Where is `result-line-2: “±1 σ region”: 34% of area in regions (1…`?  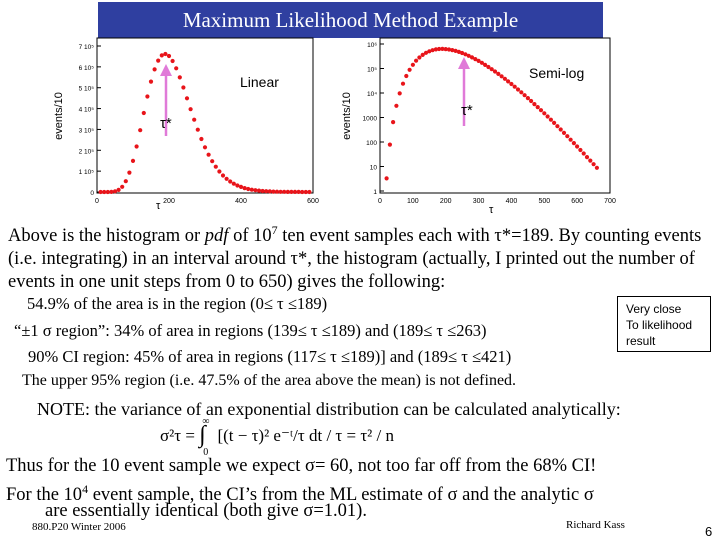
result-line-2: “±1 σ region”: 34% of area in regions (1… is located at coordinates (250, 330).